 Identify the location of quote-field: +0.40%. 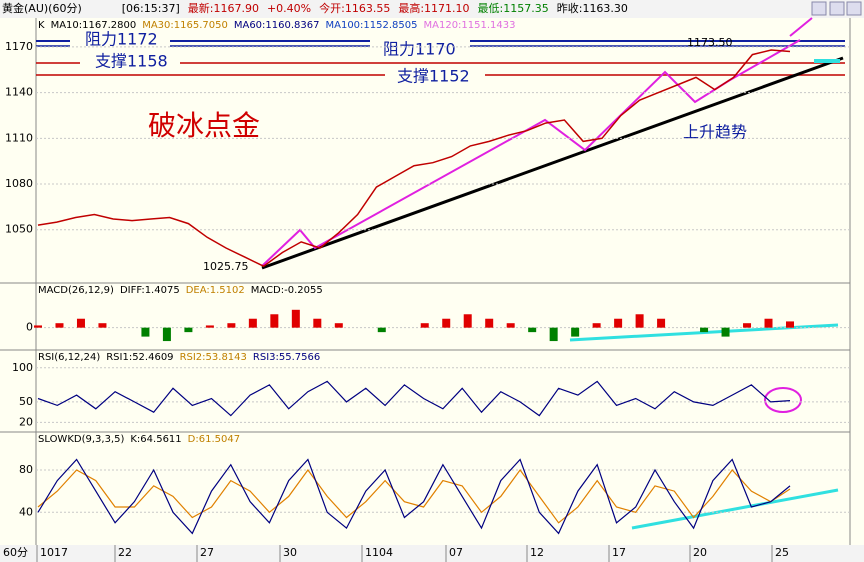
(289, 8).